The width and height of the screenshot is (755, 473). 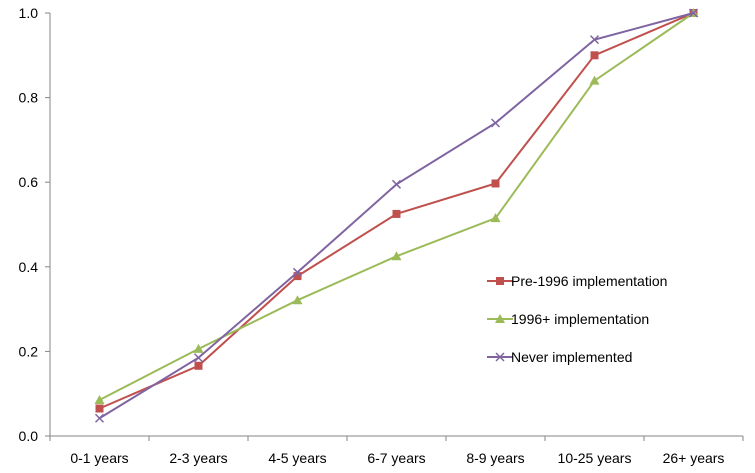 What do you see at coordinates (589, 281) in the screenshot?
I see `legend-label: Pre-1996 implementation` at bounding box center [589, 281].